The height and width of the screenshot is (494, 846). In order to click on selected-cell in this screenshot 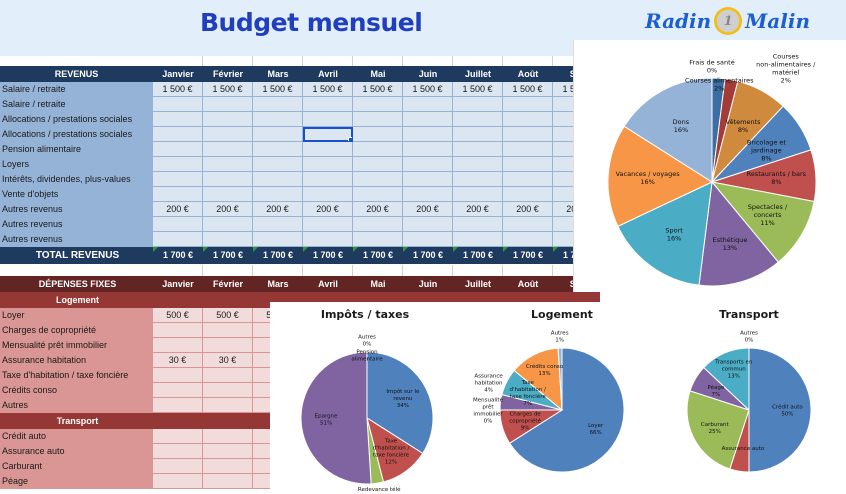, I will do `click(328, 134)`.